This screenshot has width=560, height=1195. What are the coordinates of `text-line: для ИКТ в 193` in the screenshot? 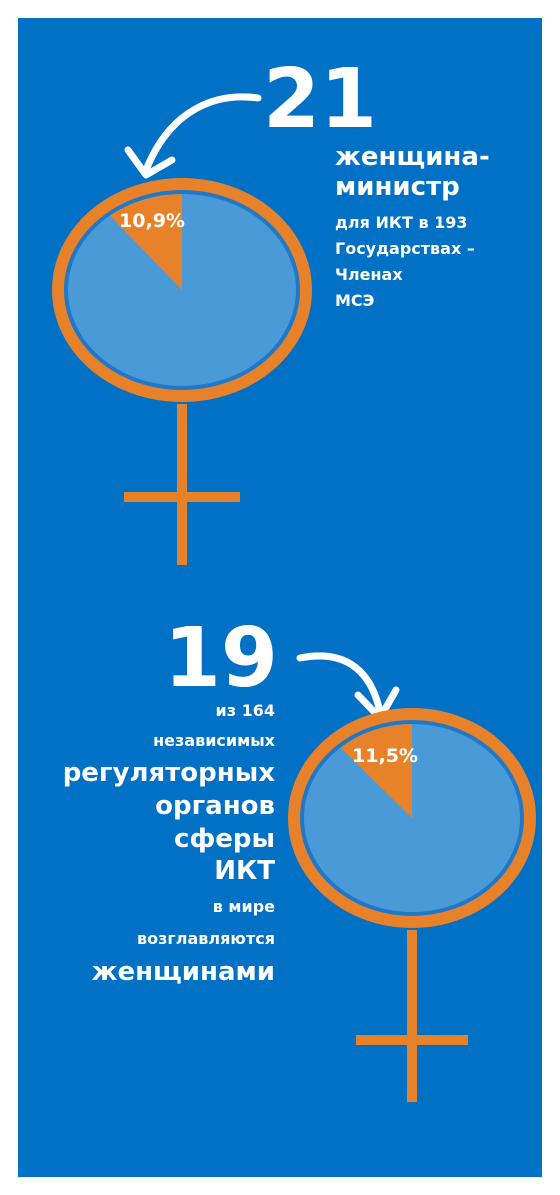 It's located at (401, 222).